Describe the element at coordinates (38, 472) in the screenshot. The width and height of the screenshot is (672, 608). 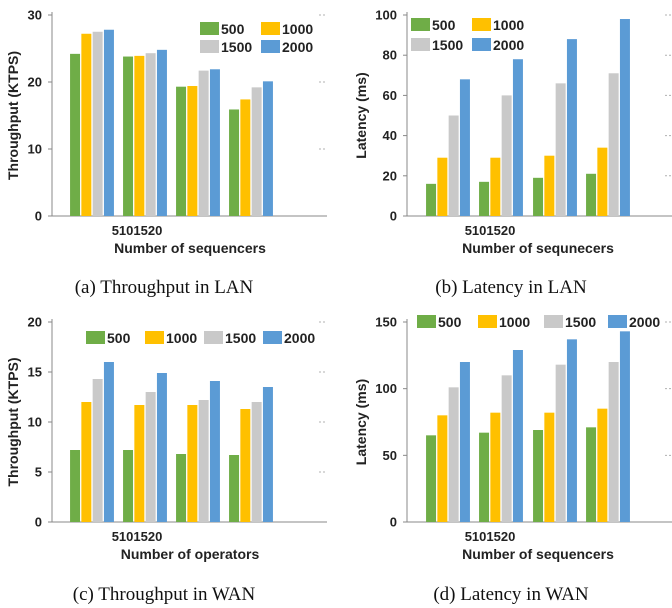
I see `y-tick-label: 5` at that location.